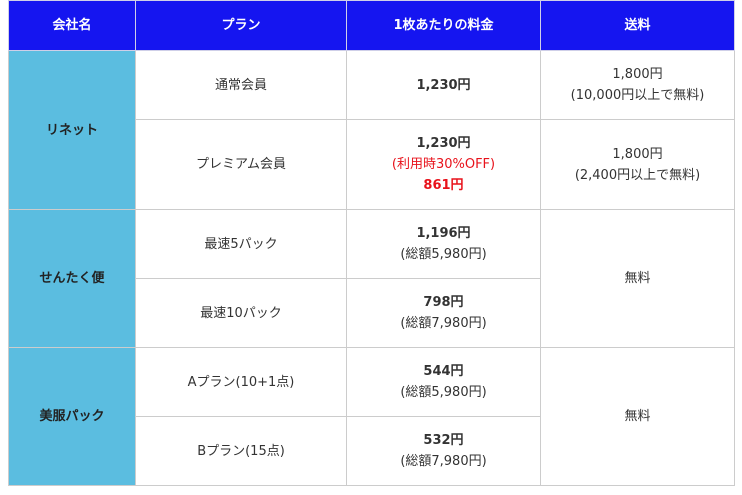 The height and width of the screenshot is (495, 742). Describe the element at coordinates (241, 85) in the screenshot. I see `plan-cell: 通常会員` at that location.